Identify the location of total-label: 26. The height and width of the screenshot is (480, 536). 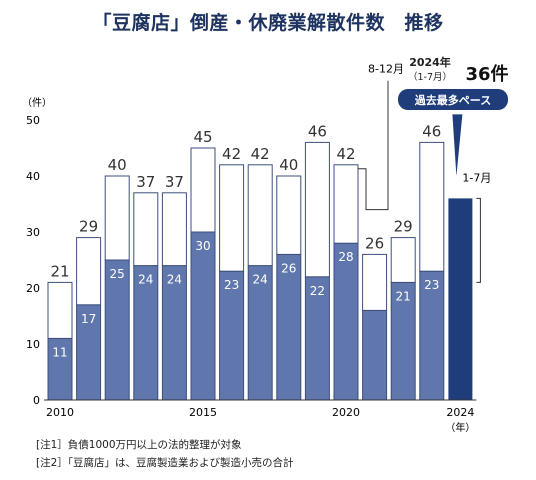
(374, 243).